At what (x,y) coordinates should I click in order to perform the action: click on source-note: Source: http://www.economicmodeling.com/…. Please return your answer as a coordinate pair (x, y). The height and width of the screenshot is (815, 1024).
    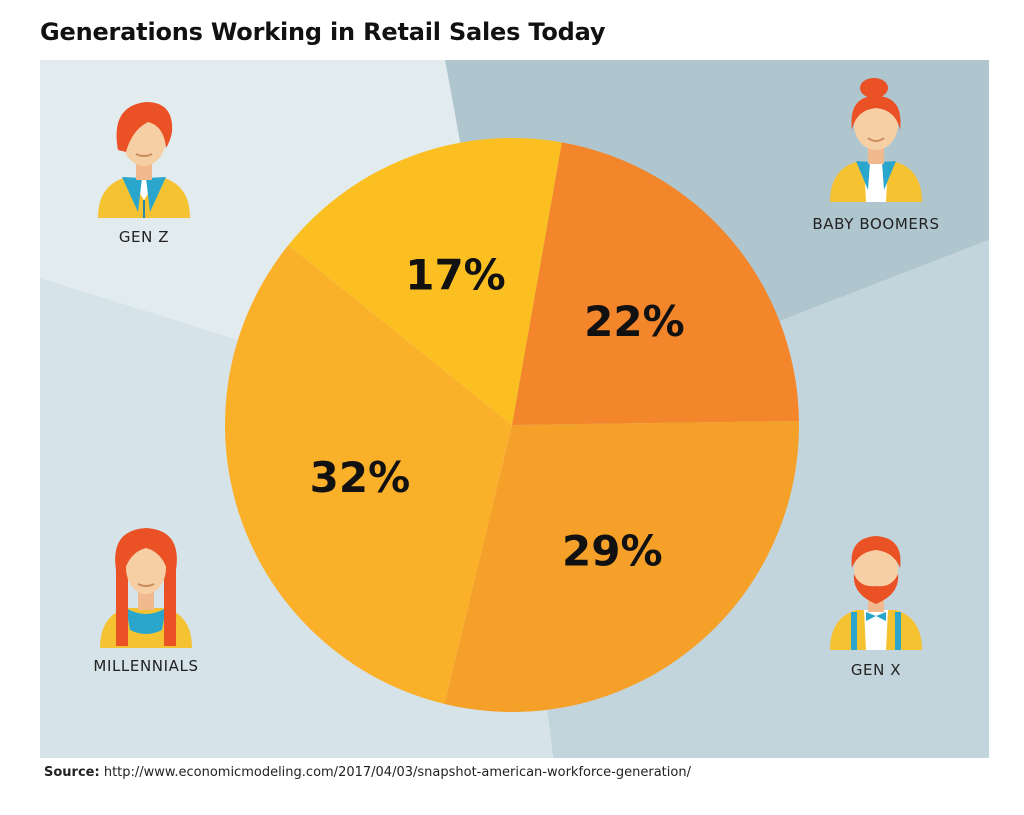
    Looking at the image, I should click on (367, 772).